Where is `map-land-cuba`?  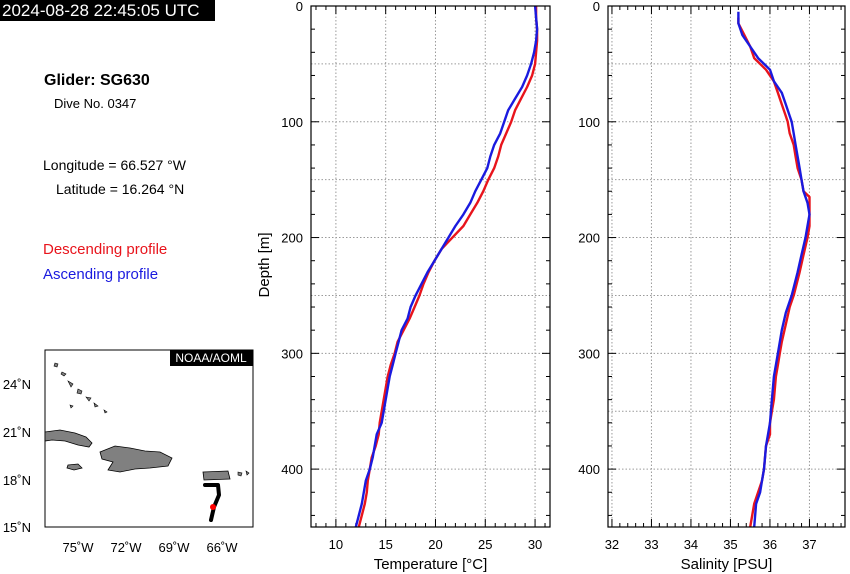 map-land-cuba is located at coordinates (68, 438).